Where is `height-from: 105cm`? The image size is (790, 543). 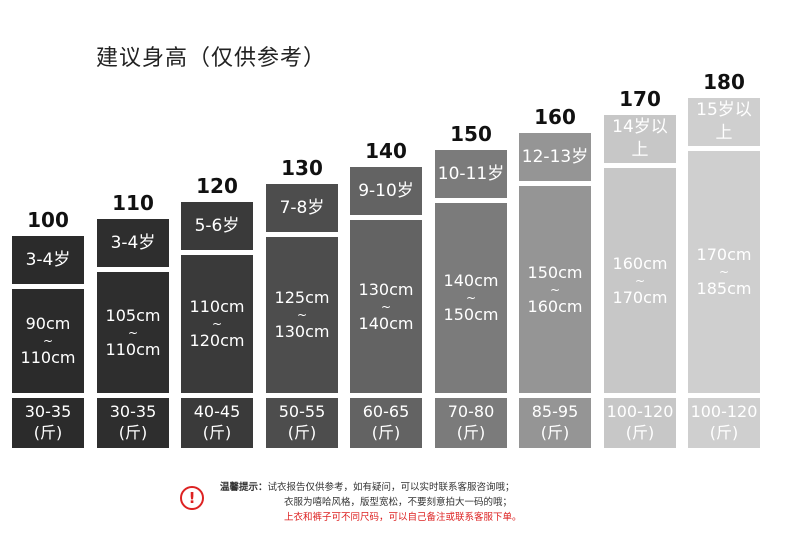
height-from: 105cm is located at coordinates (133, 315).